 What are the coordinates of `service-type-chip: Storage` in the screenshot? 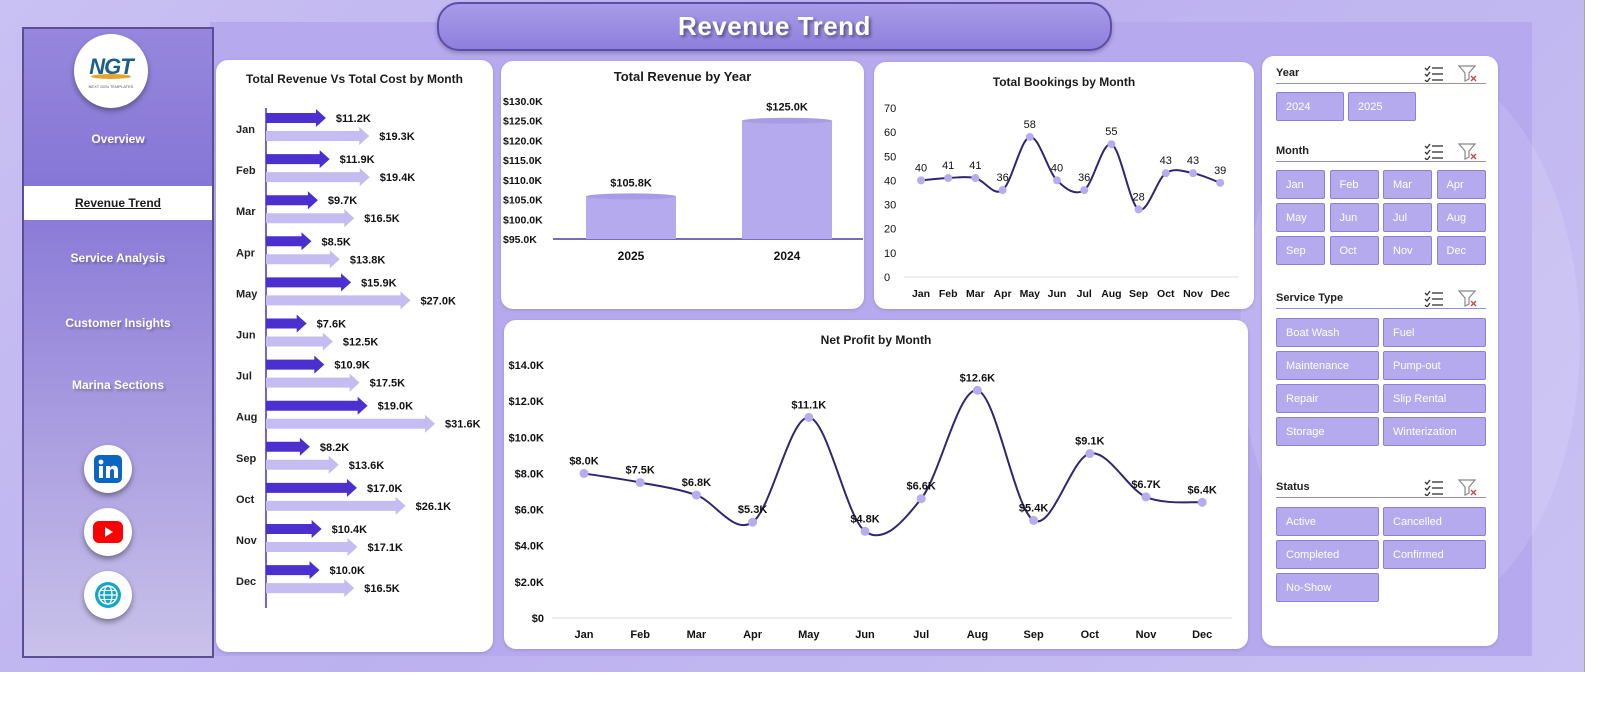 It's located at (1327, 431).